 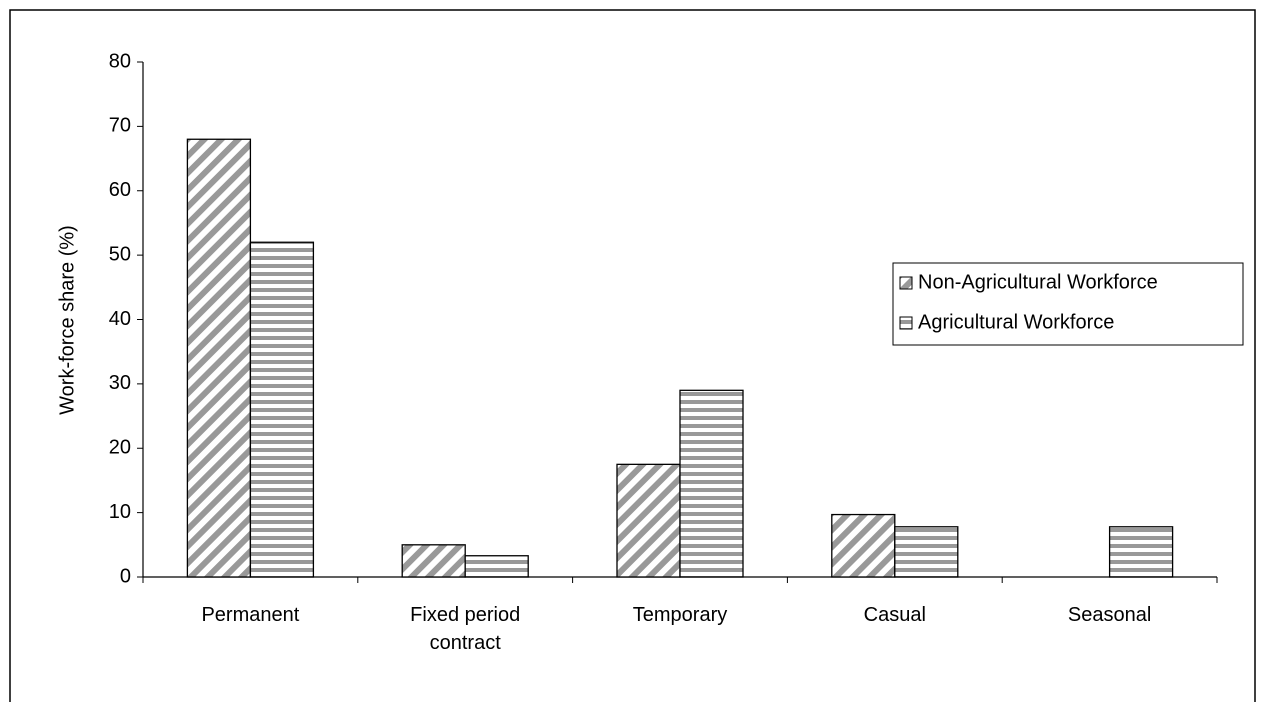 I want to click on y-tick-label: 50, so click(x=120, y=254).